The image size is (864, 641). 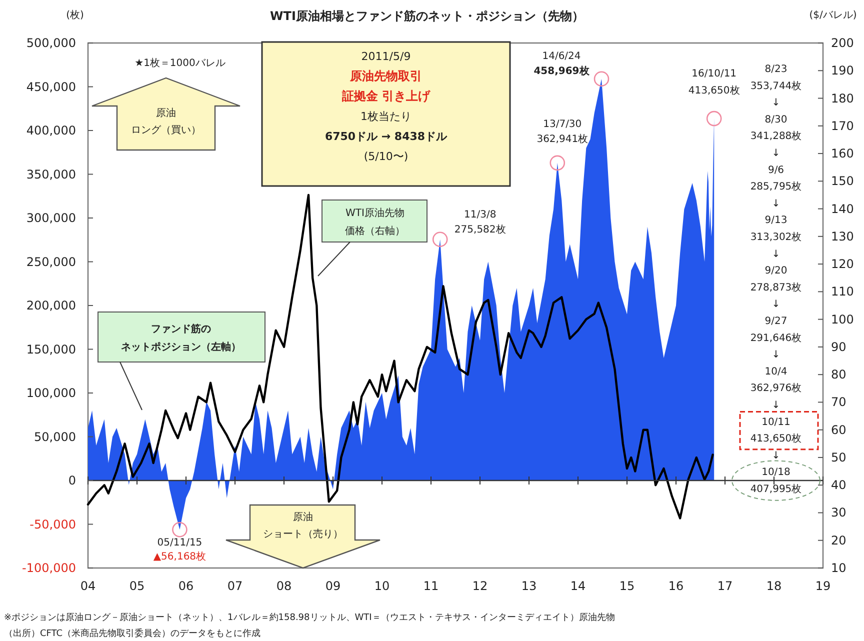 I want to click on x-tick-label: 05, so click(x=137, y=586).